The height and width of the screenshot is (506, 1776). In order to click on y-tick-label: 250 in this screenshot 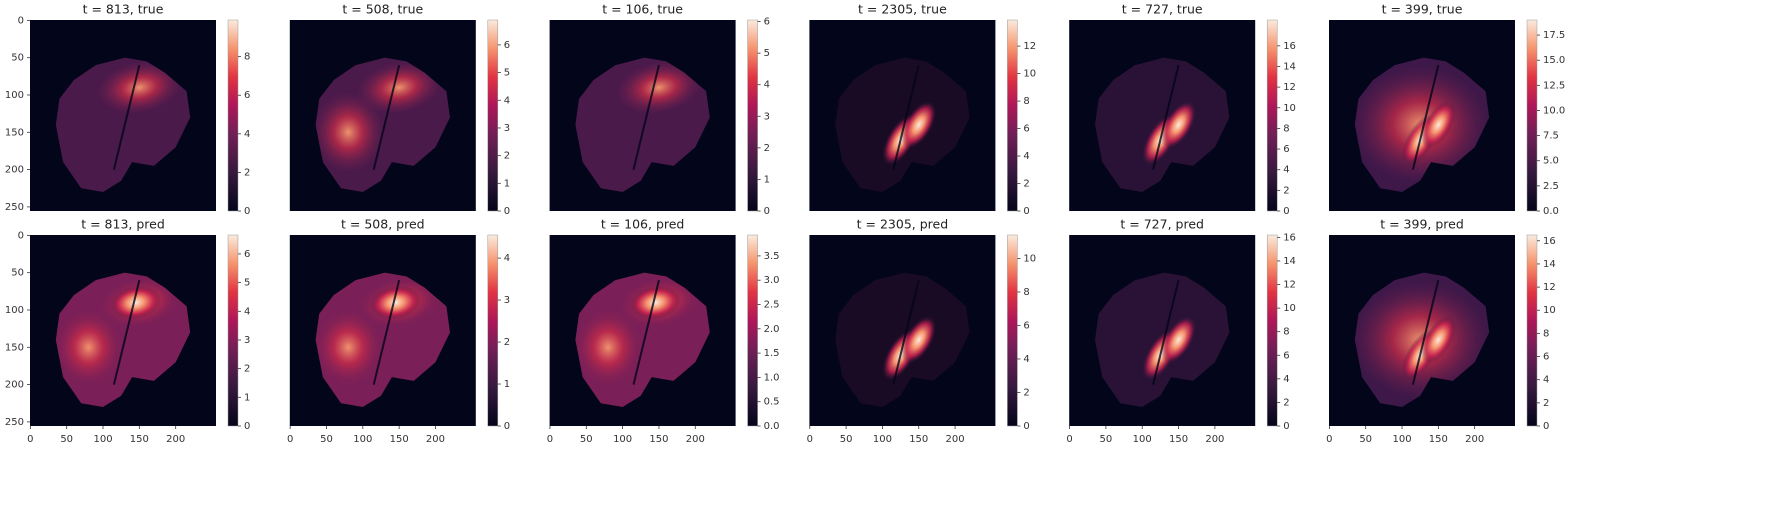, I will do `click(14, 207)`.